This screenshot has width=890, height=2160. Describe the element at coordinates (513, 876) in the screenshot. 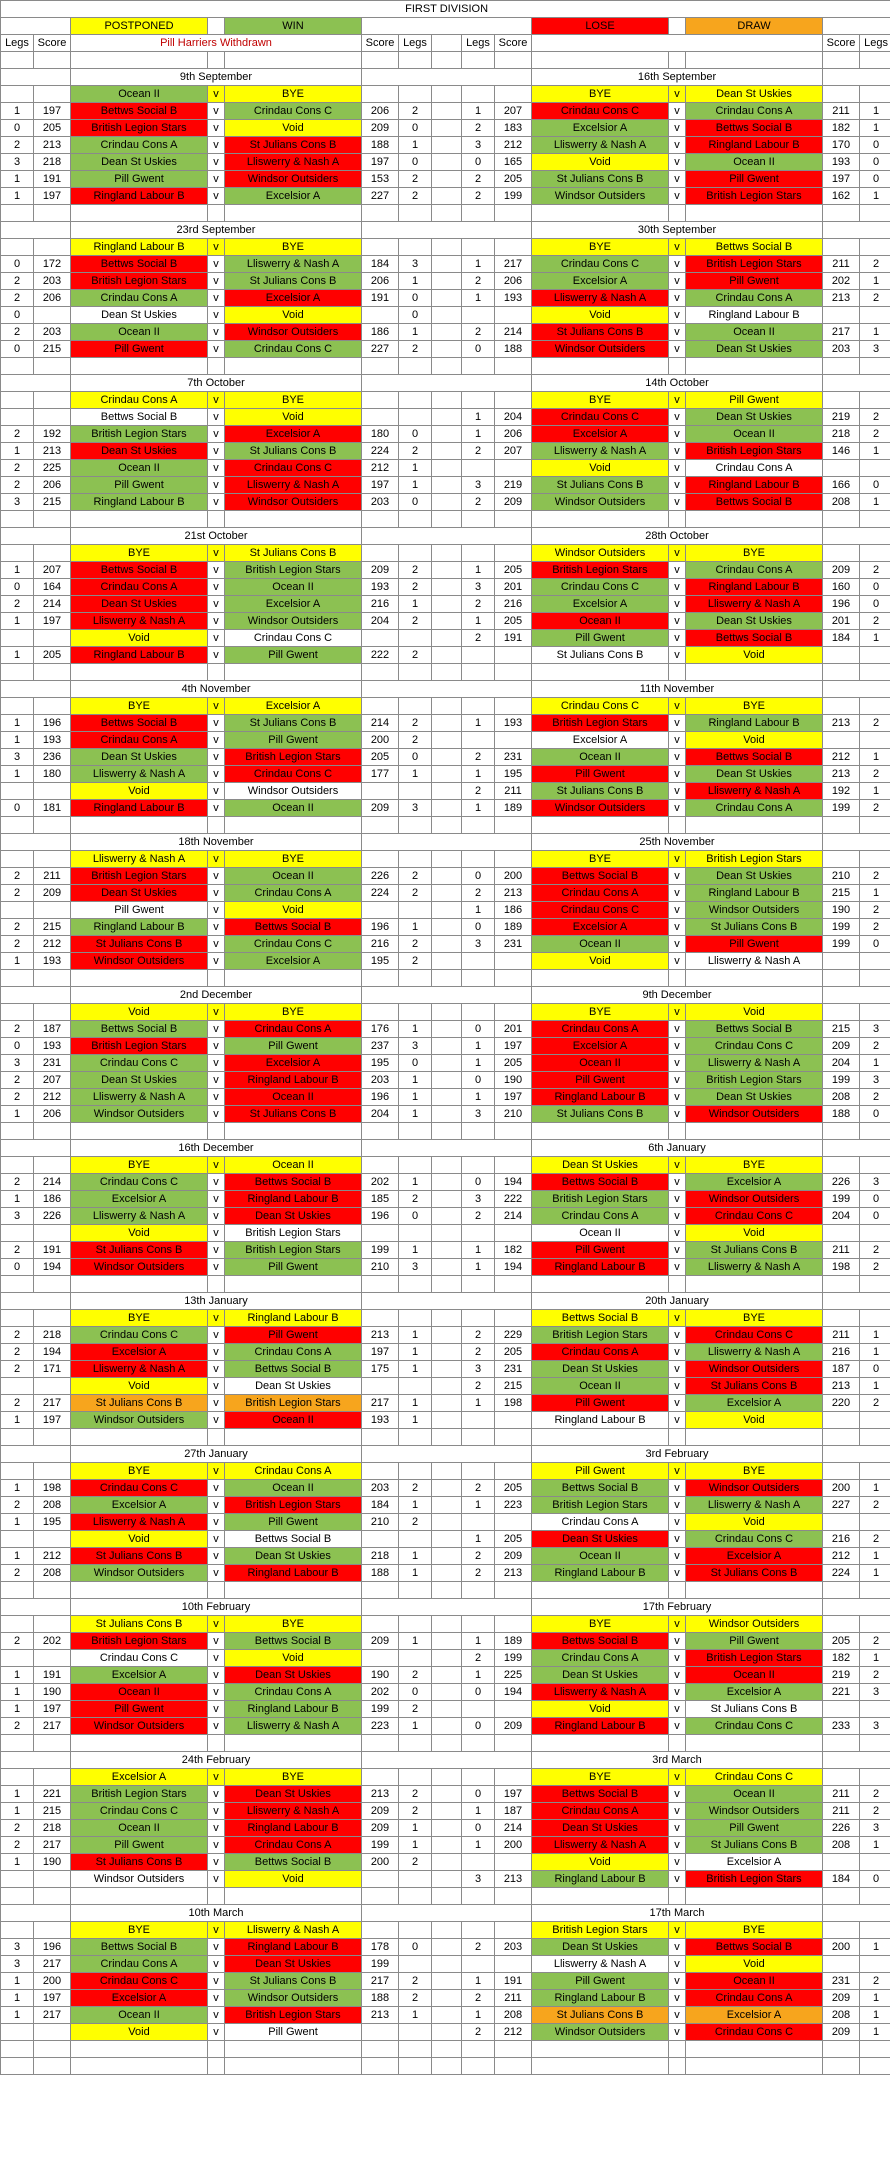

I see `home-score: 200` at that location.